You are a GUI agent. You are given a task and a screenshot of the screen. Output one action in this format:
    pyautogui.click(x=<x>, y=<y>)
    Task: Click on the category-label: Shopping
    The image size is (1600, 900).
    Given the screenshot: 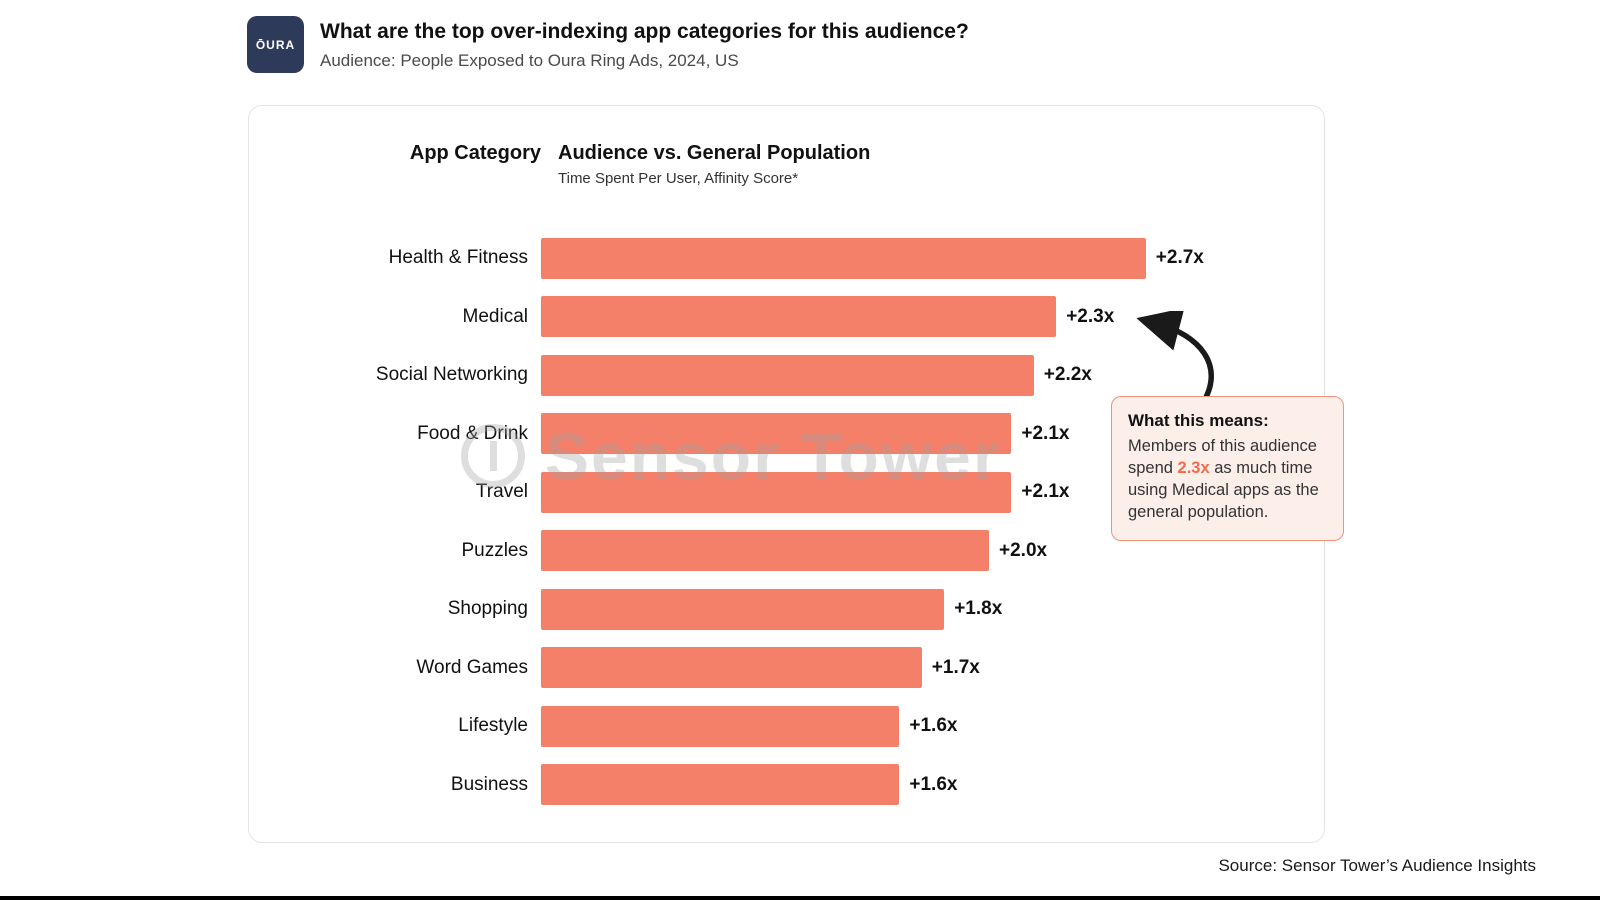 What is the action you would take?
    pyautogui.click(x=487, y=609)
    